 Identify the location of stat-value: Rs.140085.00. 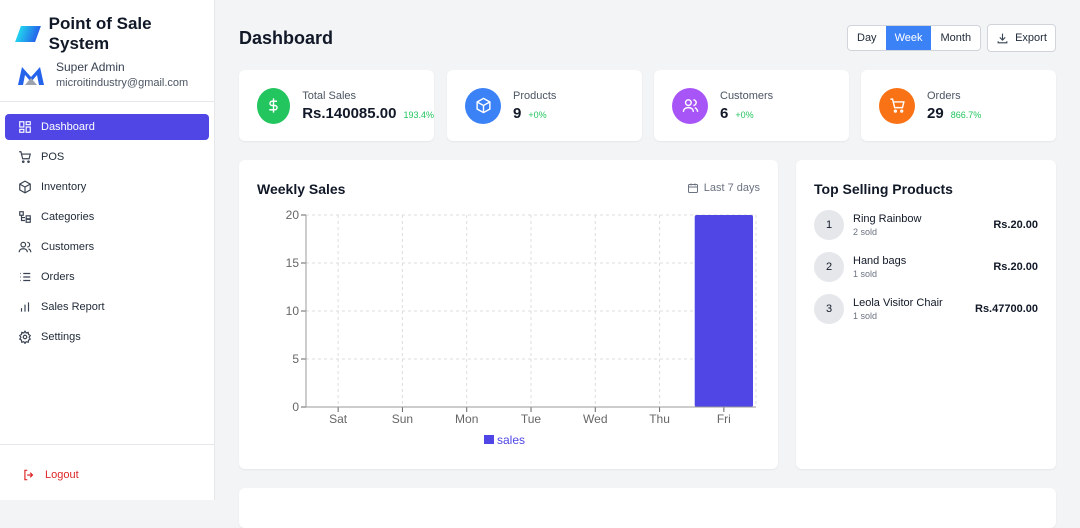
(349, 113).